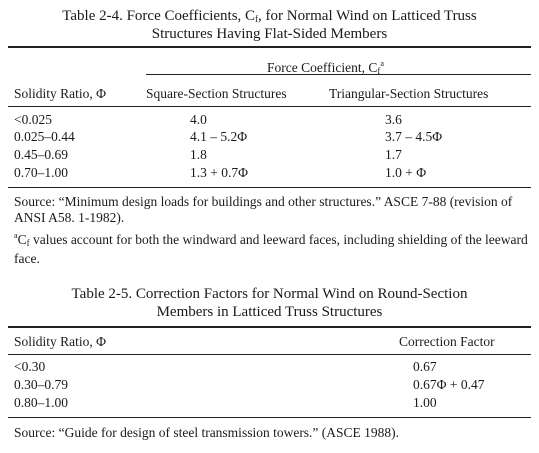 The height and width of the screenshot is (453, 539). Describe the element at coordinates (409, 93) in the screenshot. I see `table1-header-triangular: Triangular-Section Structures` at that location.